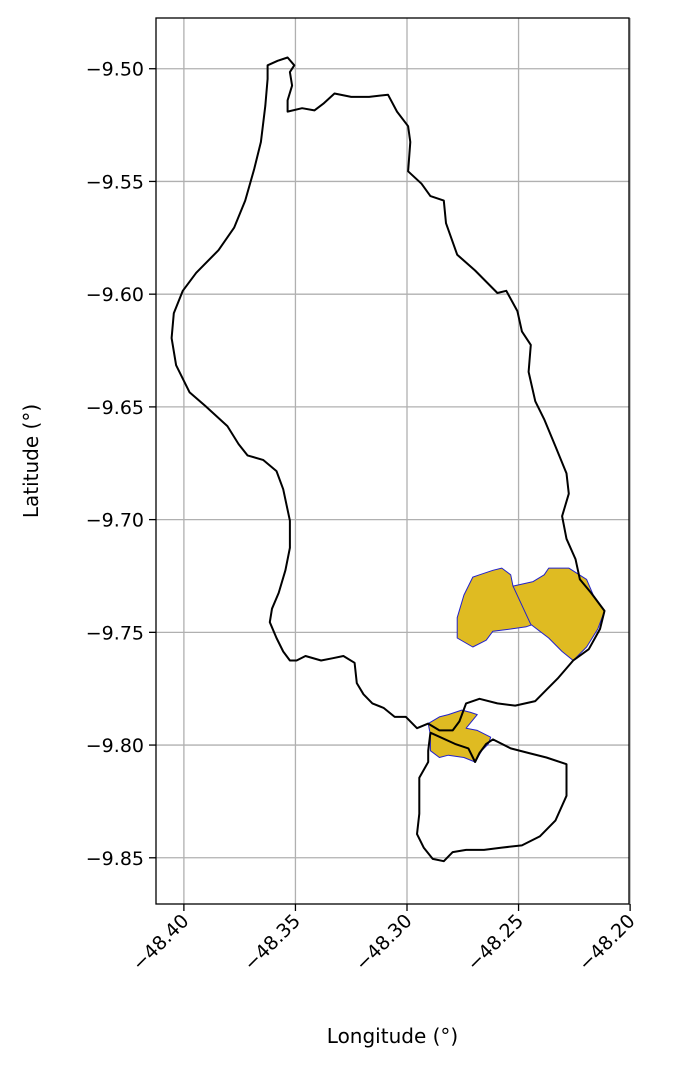 This screenshot has height=1068, width=692. Describe the element at coordinates (115, 70) in the screenshot. I see `y-tick-label-0: −9.50` at that location.